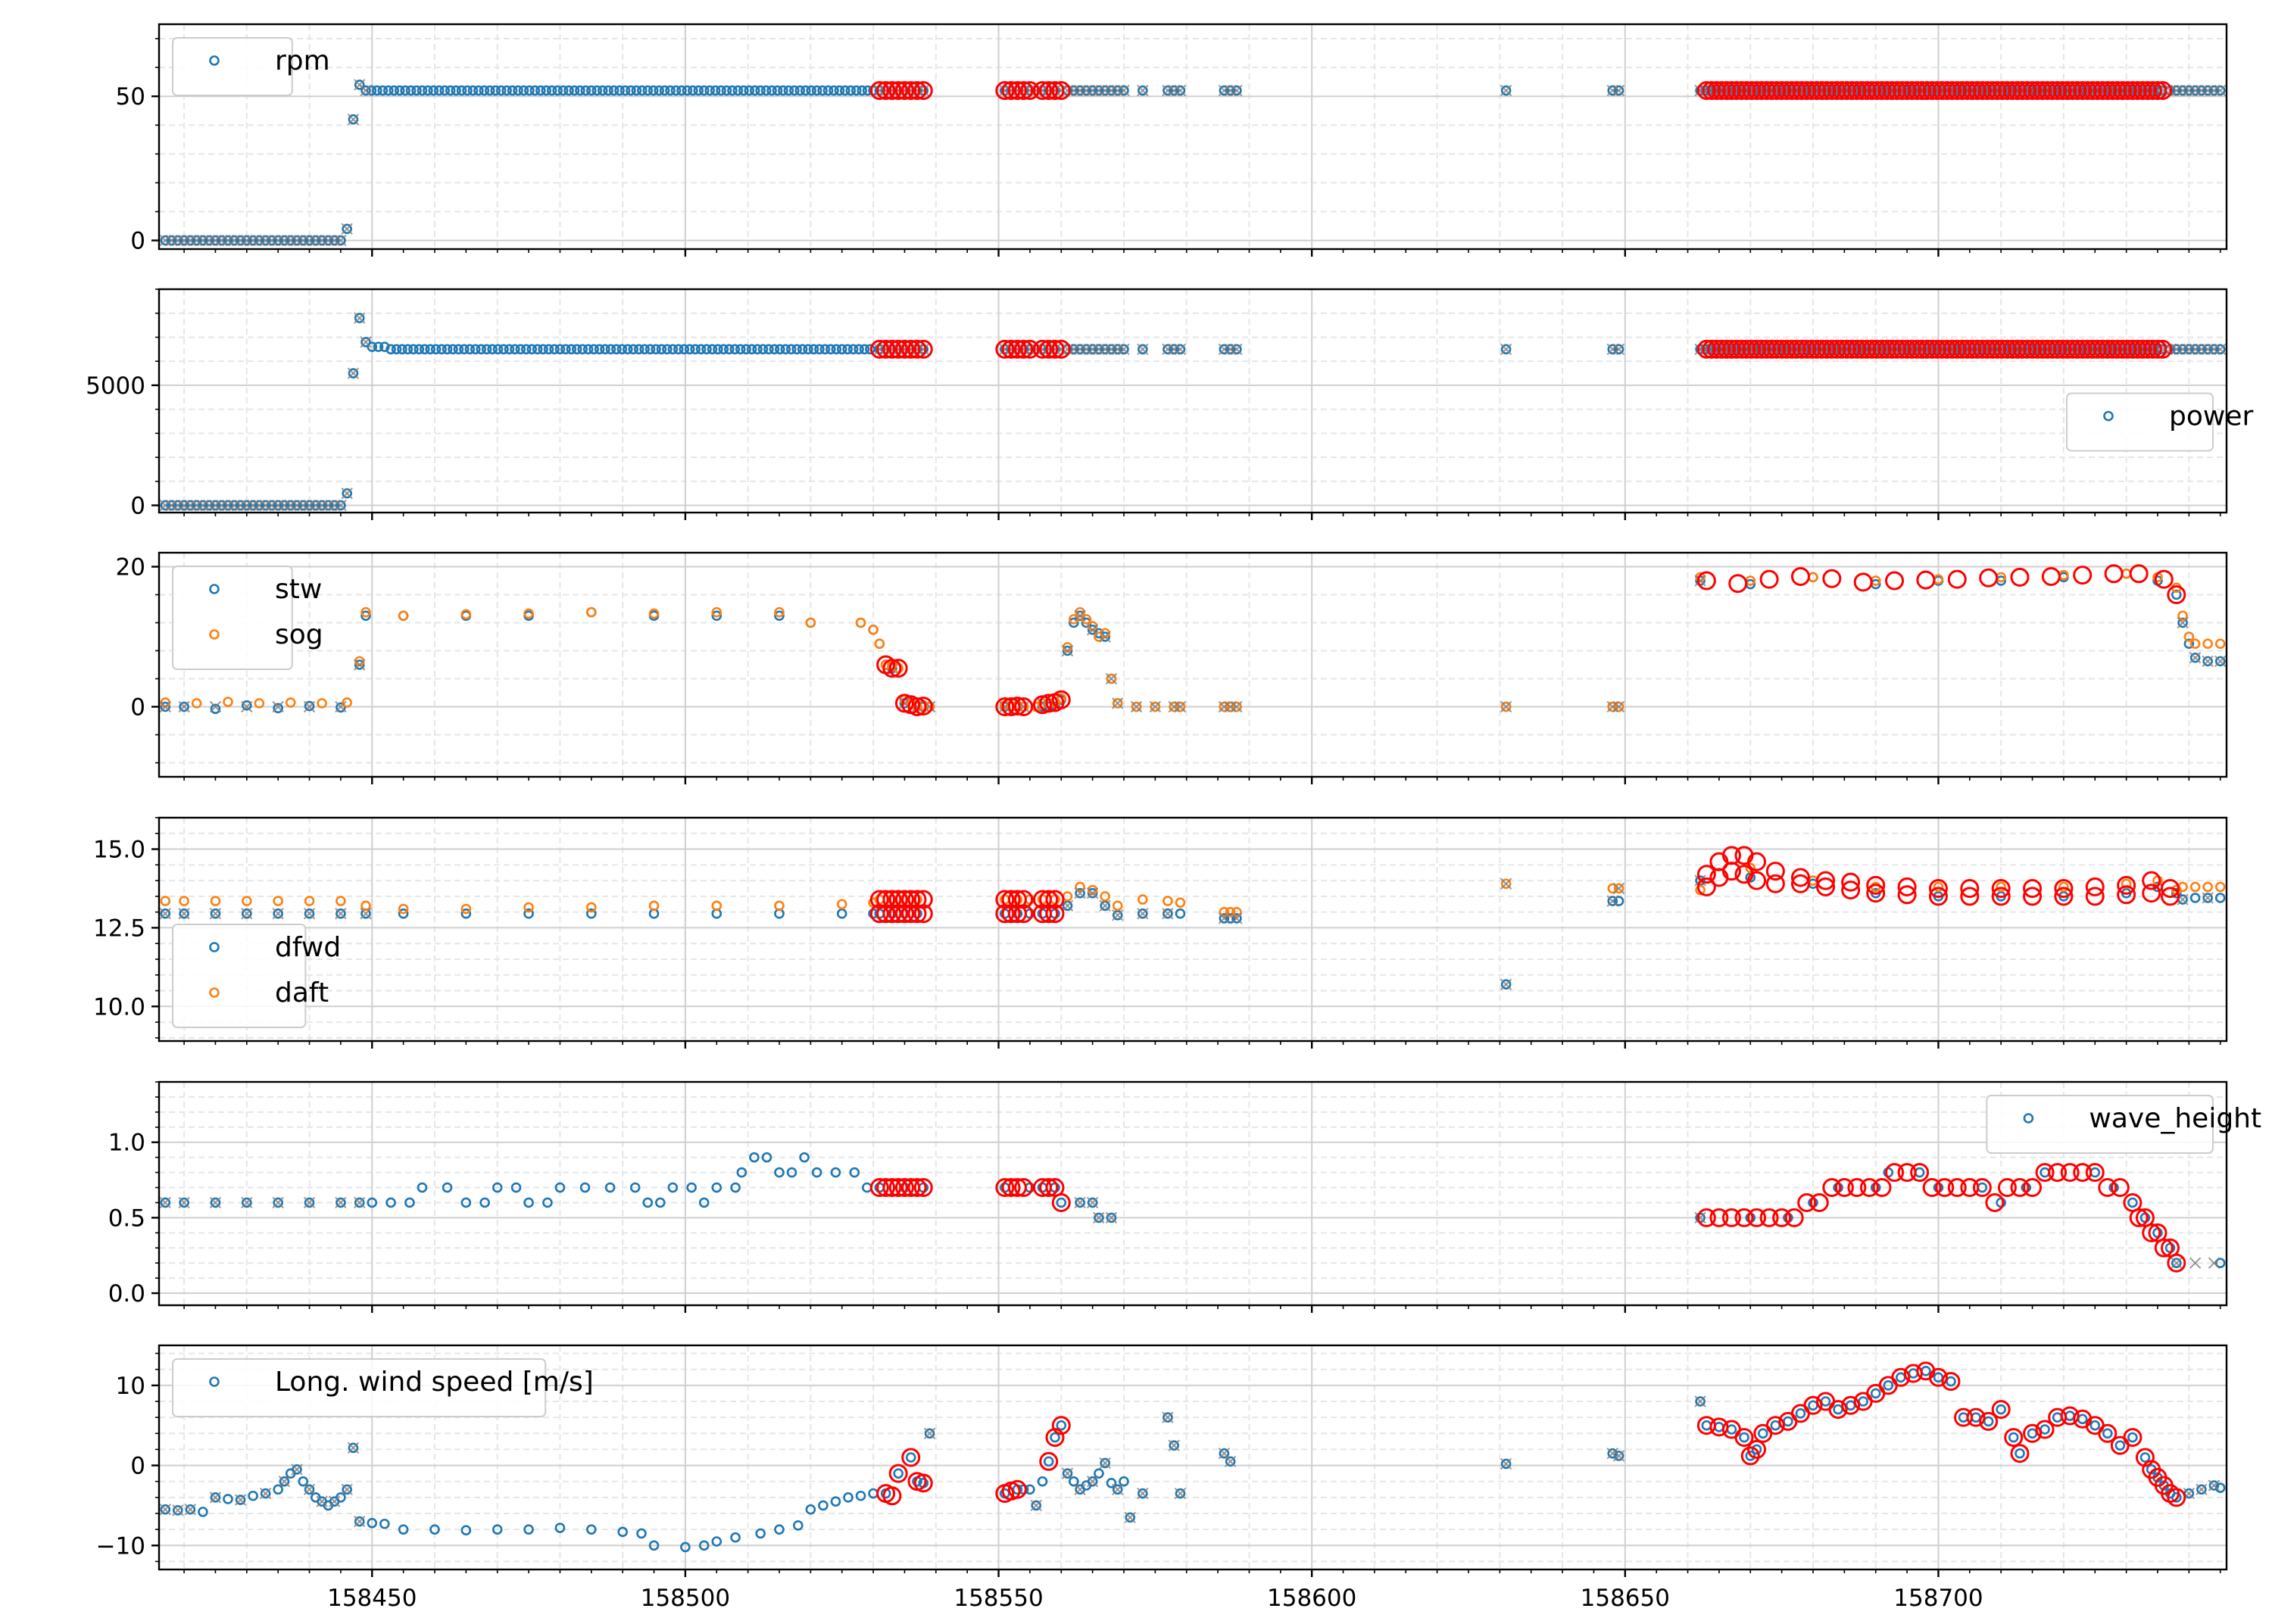  Describe the element at coordinates (1193, 664) in the screenshot. I see `axes-frame` at that location.